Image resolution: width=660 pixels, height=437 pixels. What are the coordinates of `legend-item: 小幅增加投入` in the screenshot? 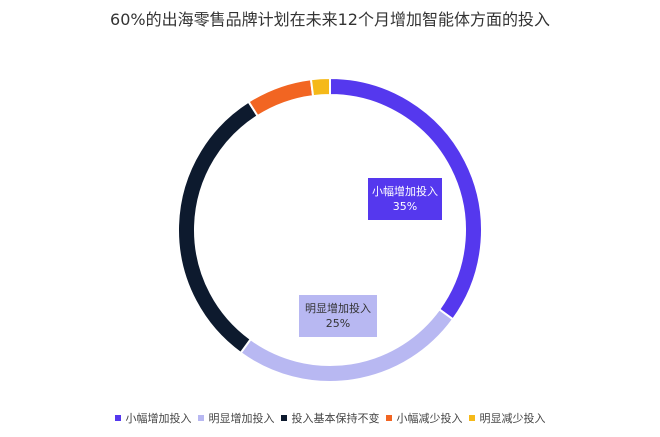 It's located at (153, 418).